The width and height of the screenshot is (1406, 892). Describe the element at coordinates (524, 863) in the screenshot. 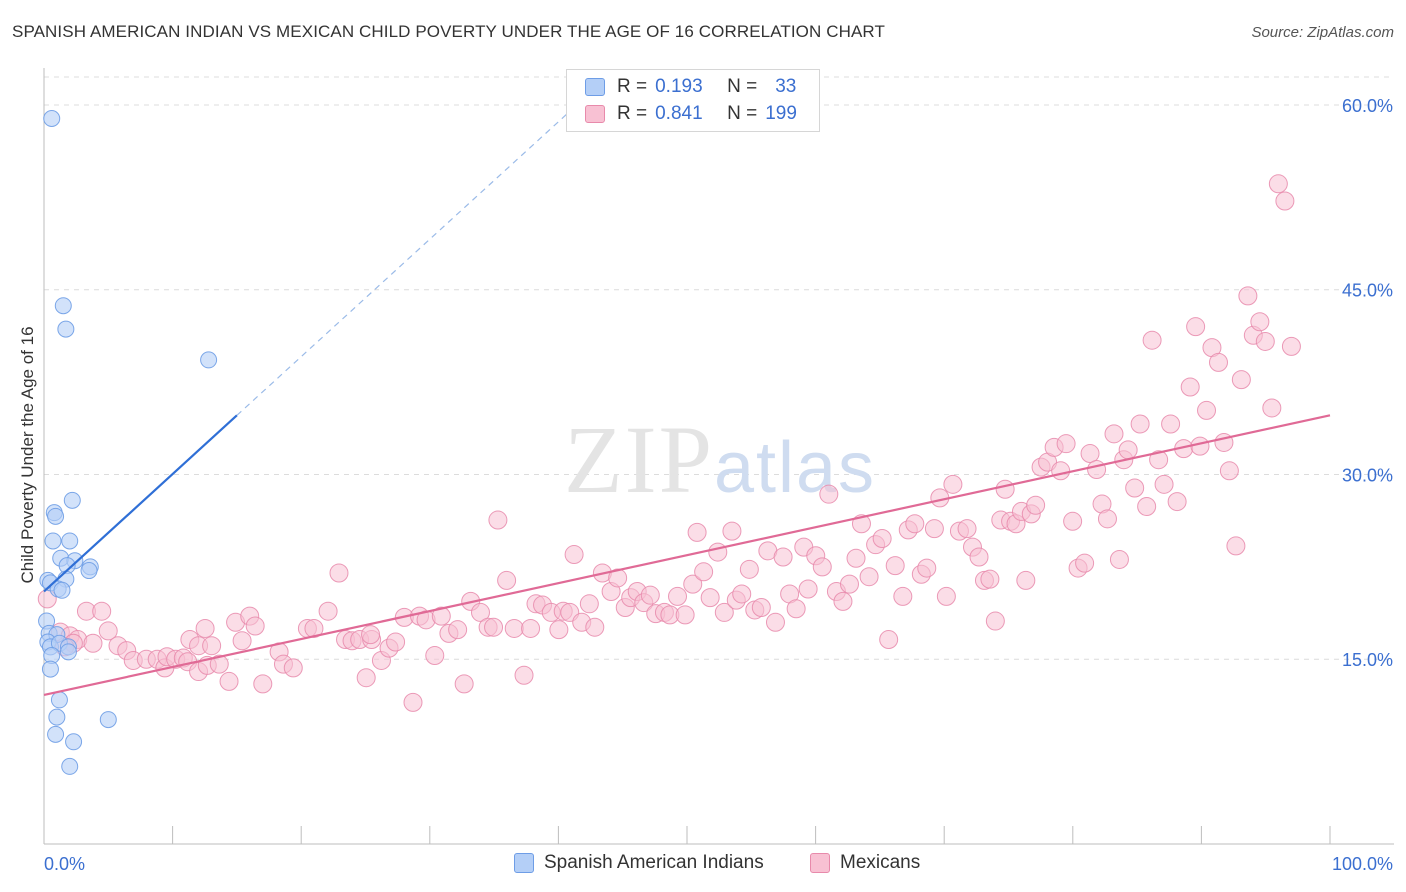

I see `legend-swatch-blue` at that location.